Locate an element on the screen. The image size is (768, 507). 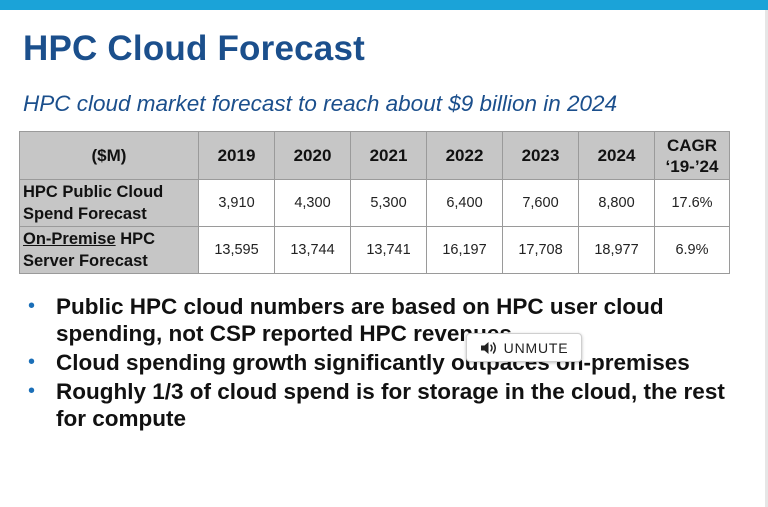
unmute-button: UNMUTE is located at coordinates (524, 347).